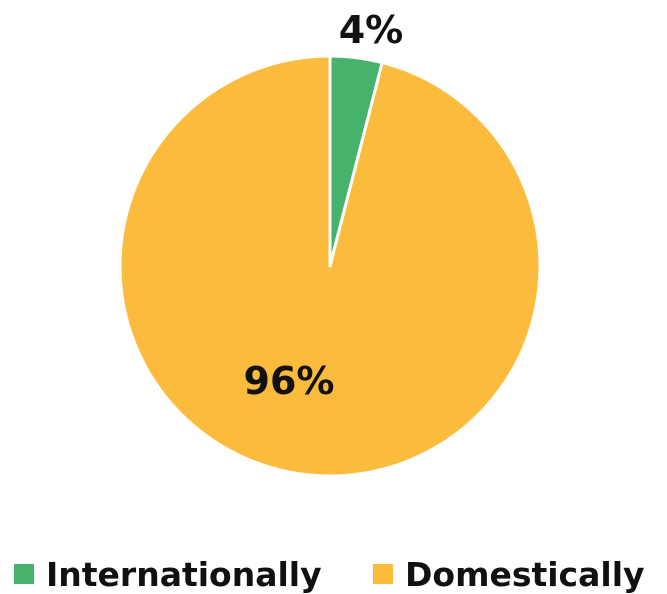 The image size is (667, 594). I want to click on legend-swatch-internationally, so click(24, 574).